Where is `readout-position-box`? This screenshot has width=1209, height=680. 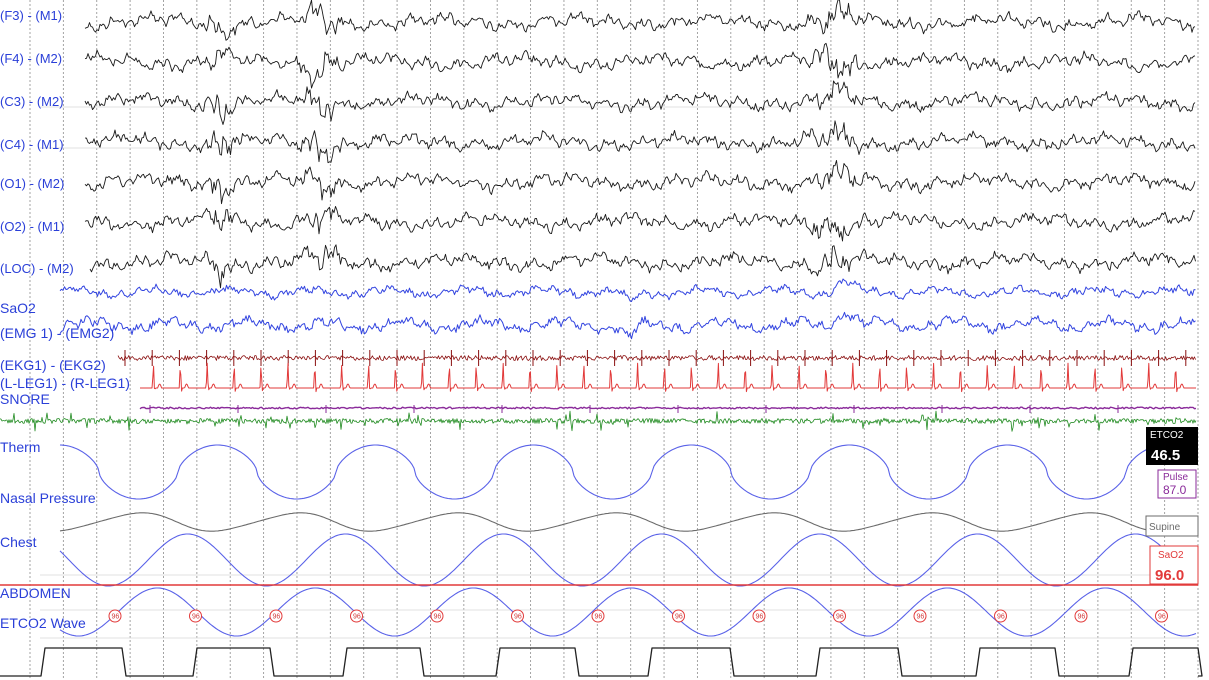 readout-position-box is located at coordinates (1172, 526).